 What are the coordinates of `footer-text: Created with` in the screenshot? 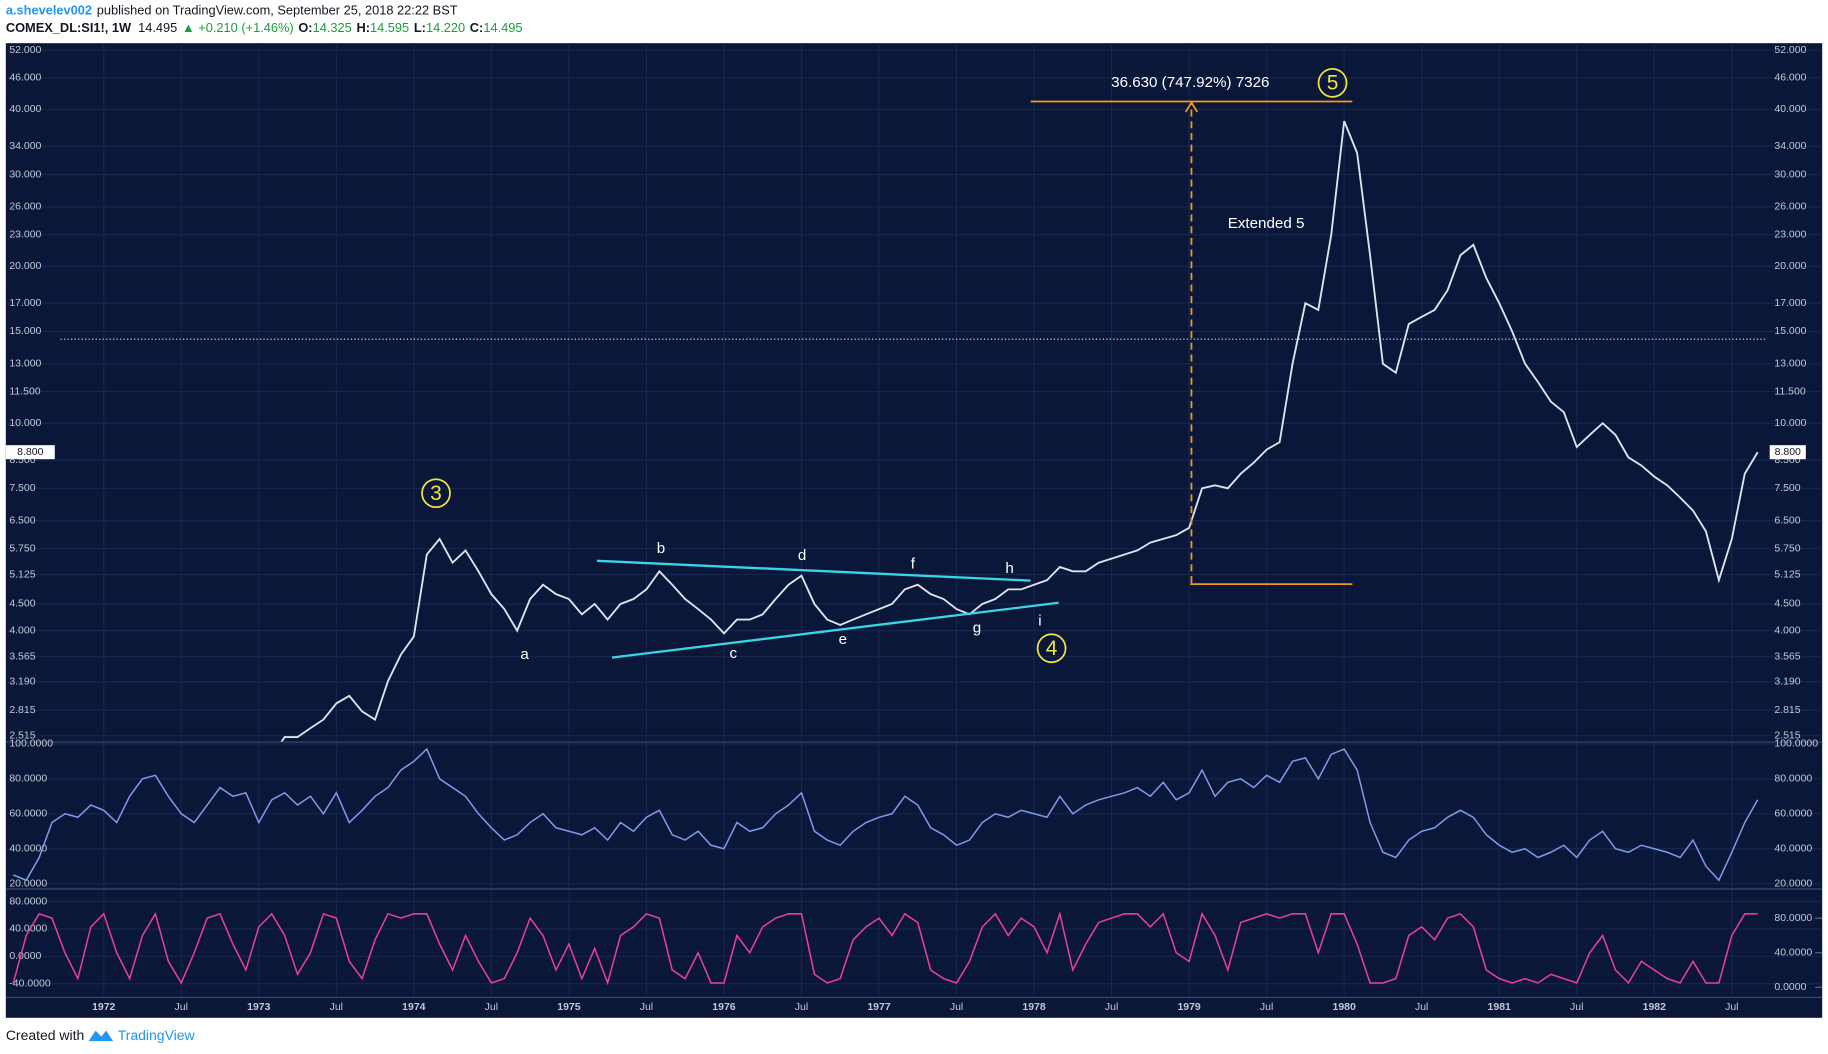 It's located at (45, 1035).